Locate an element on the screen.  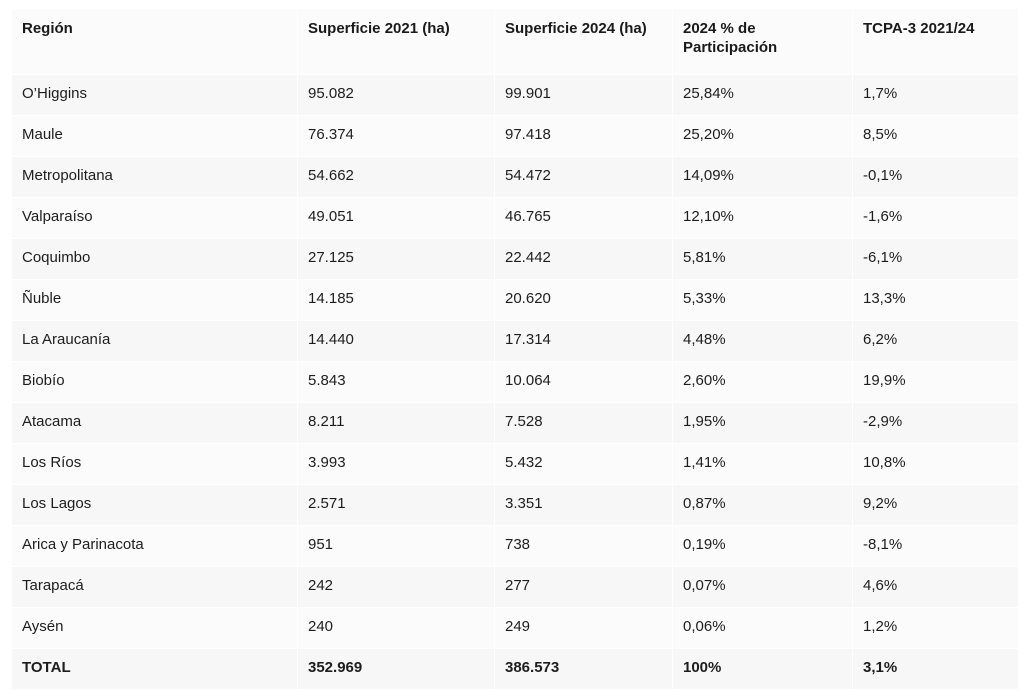
cell-region: Tarapacá is located at coordinates (155, 587).